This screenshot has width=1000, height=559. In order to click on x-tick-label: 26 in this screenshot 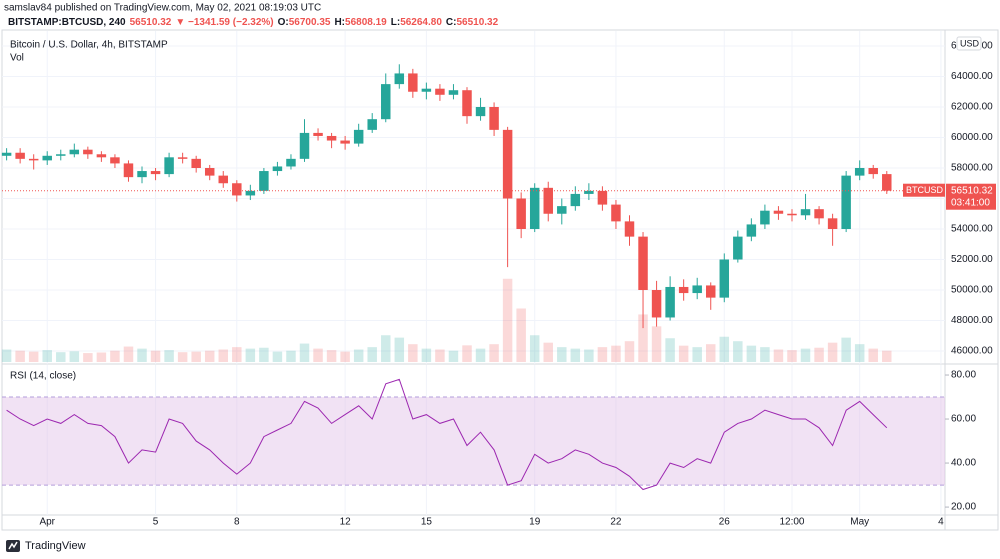, I will do `click(725, 522)`.